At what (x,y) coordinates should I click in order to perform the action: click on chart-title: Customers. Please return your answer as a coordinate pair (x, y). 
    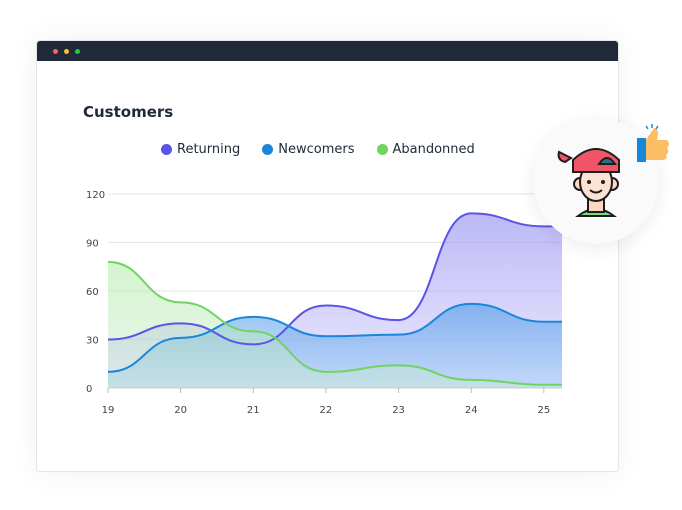
    Looking at the image, I should click on (128, 112).